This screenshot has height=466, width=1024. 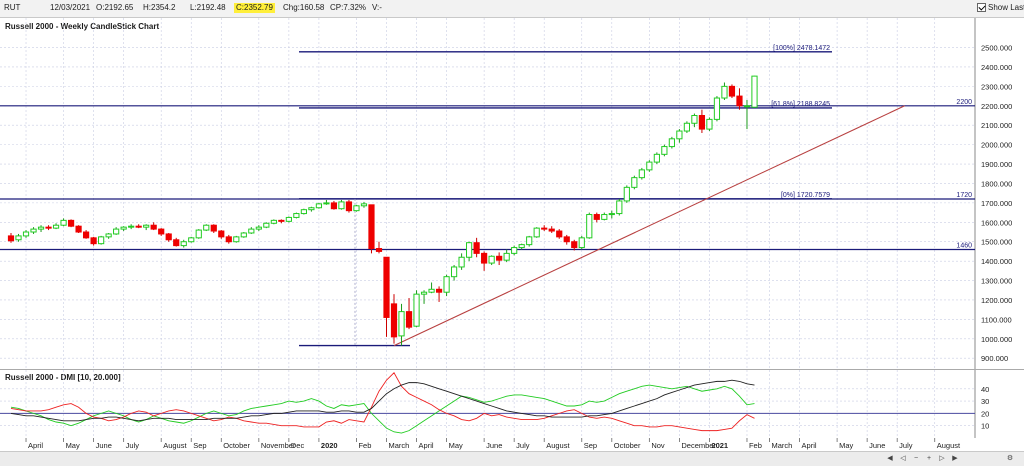 I want to click on price-tick-label: 1400.000, so click(x=996, y=261).